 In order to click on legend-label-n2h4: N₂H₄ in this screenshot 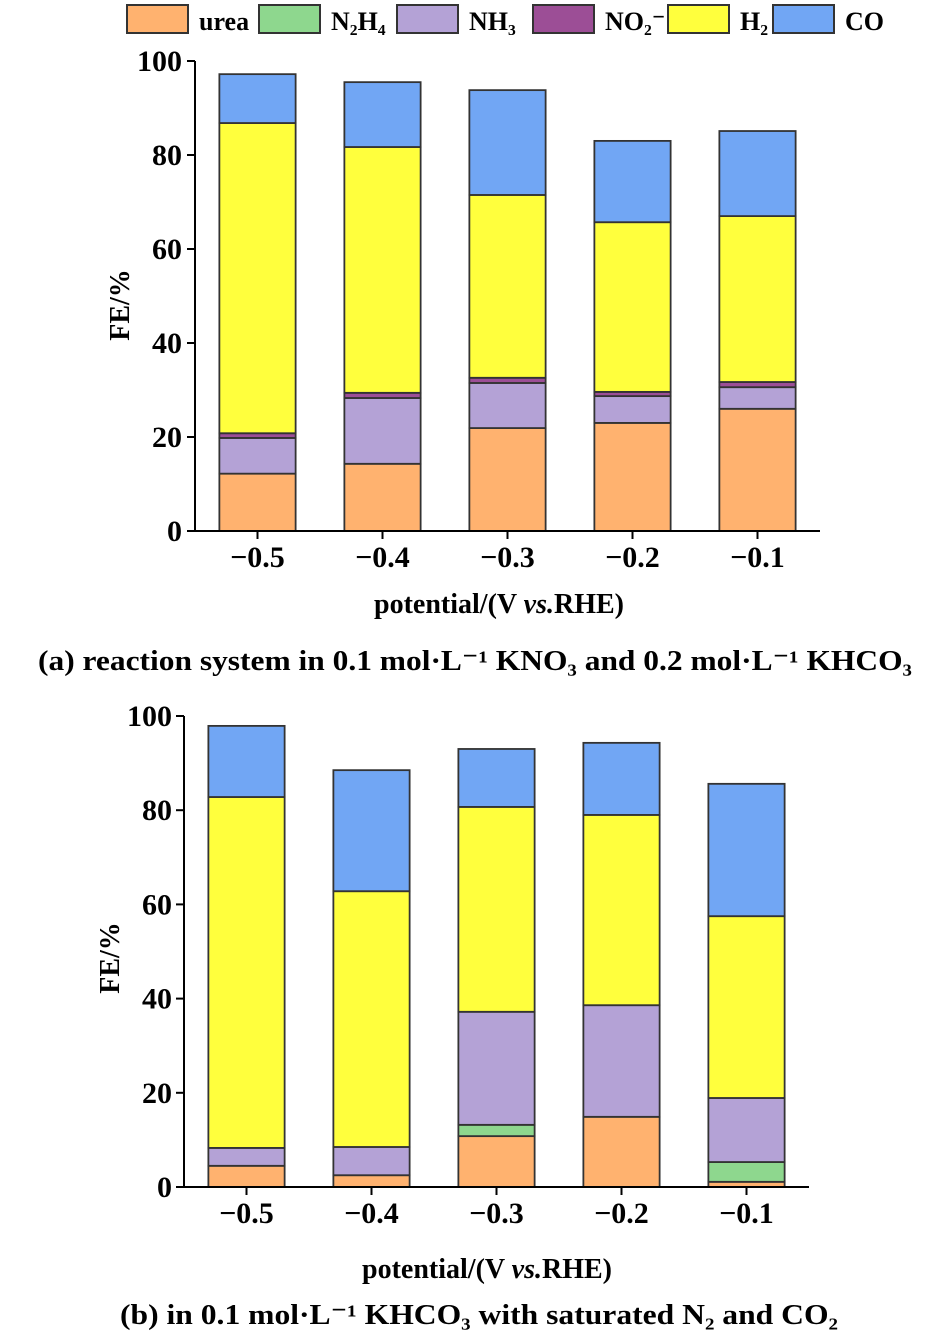, I will do `click(358, 21)`.